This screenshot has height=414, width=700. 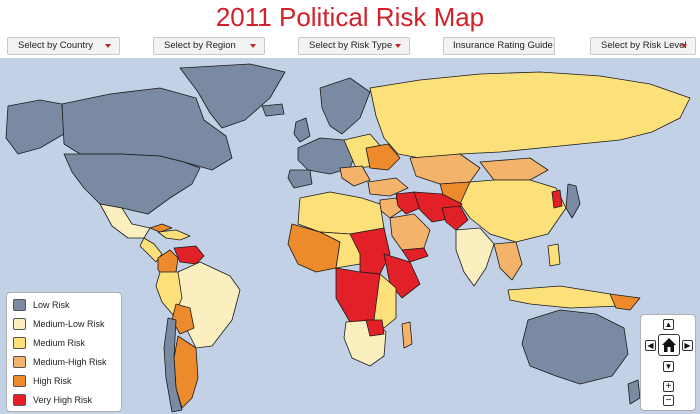 I want to click on region-central-america, so click(x=151, y=250).